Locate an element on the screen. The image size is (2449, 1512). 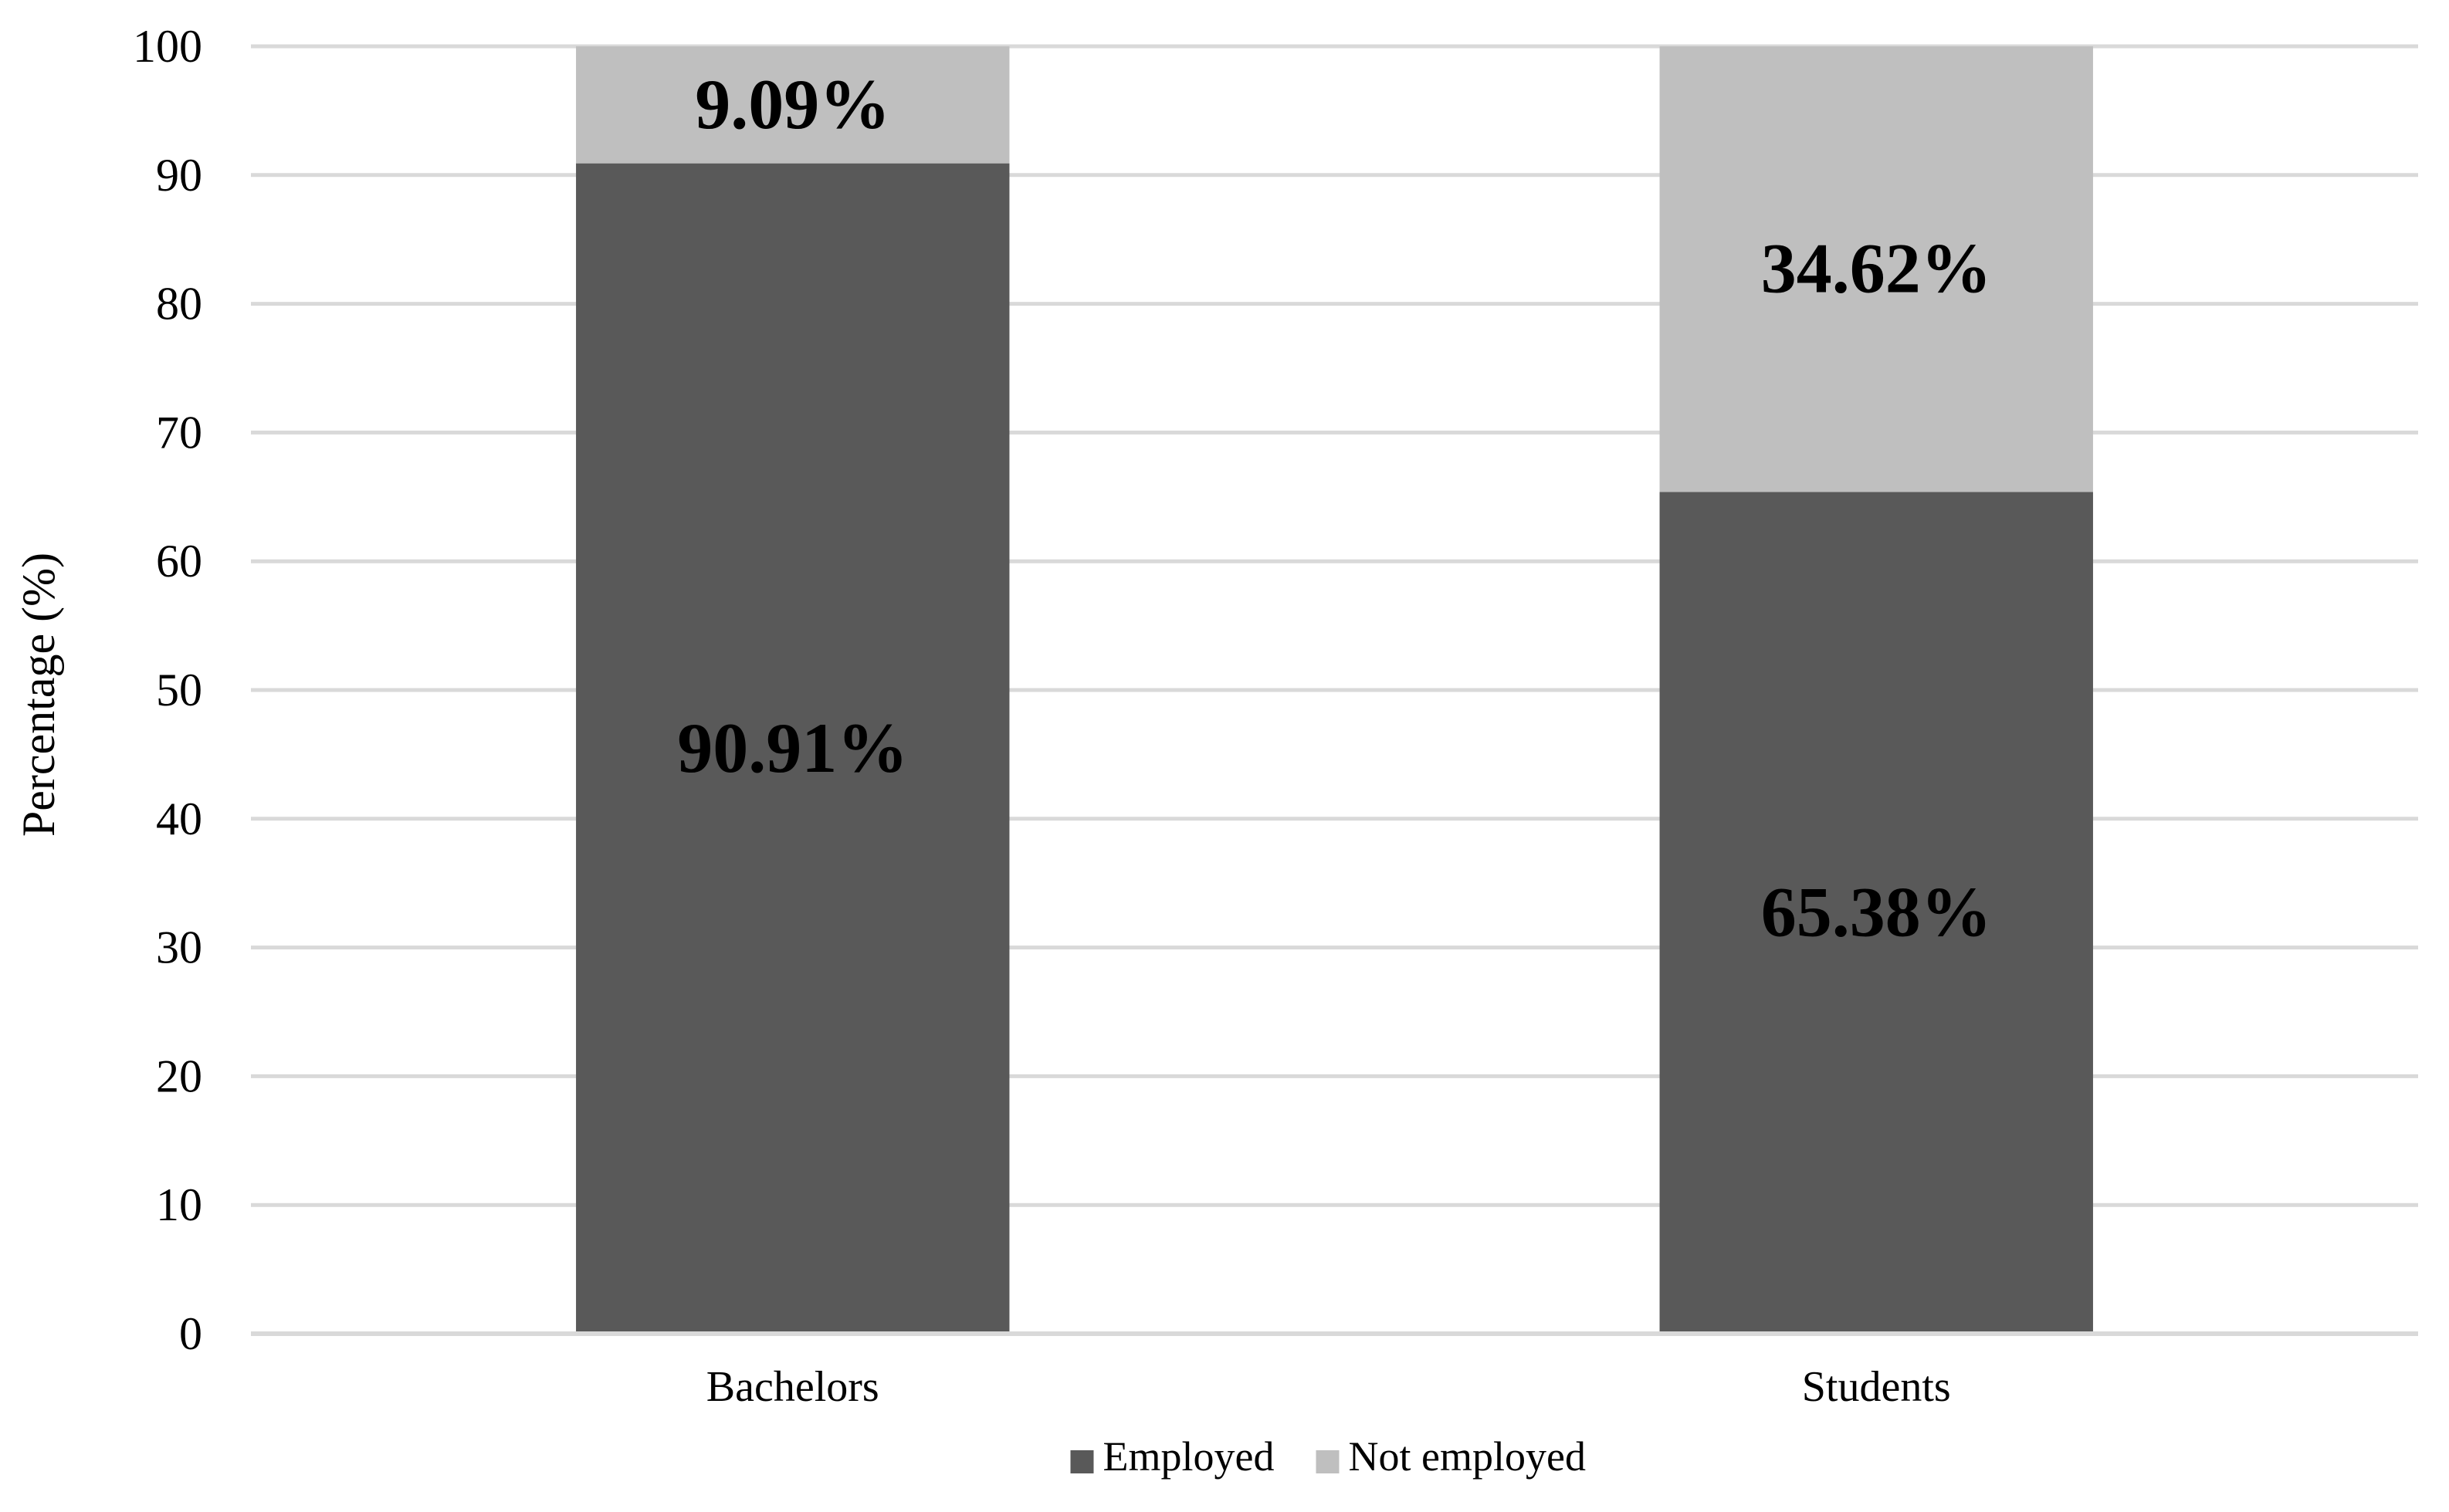
x-tick-label-students: Students is located at coordinates (1876, 1387).